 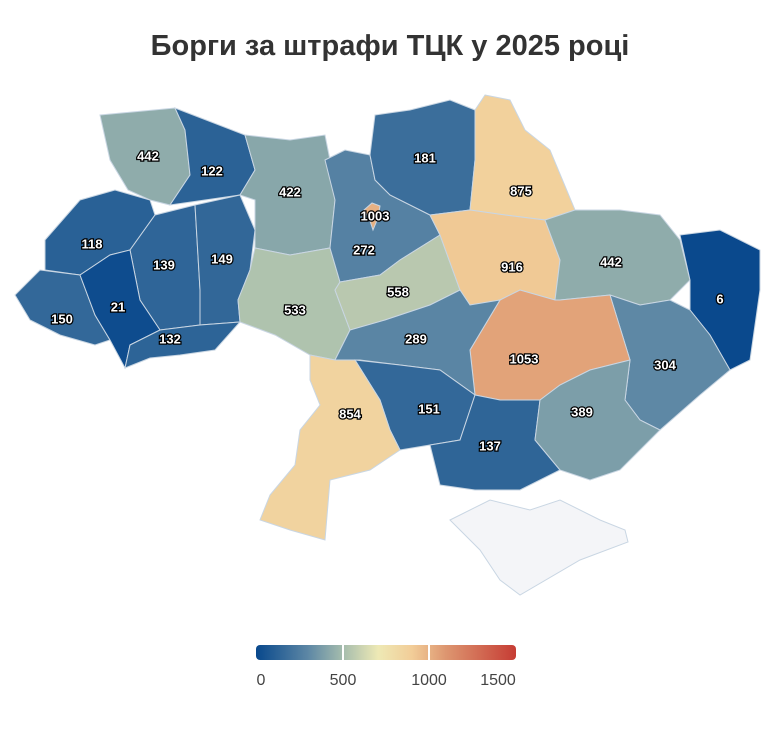 I want to click on chart-title: Борги за штрафи ТЦК у 2025 році, so click(x=390, y=46).